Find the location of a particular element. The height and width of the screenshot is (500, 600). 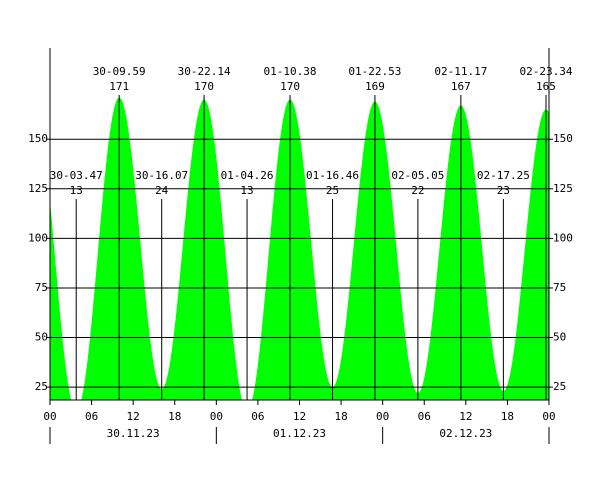

y-tick-label: 50 is located at coordinates (41, 337).